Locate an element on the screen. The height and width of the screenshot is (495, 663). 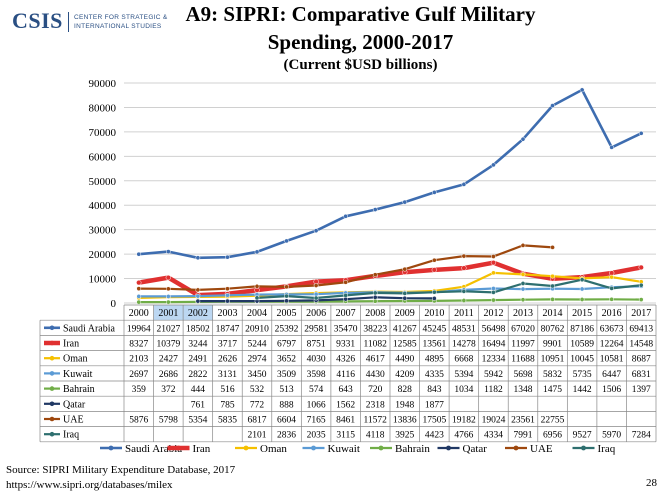
x-tick-label: 2004 is located at coordinates (257, 313).